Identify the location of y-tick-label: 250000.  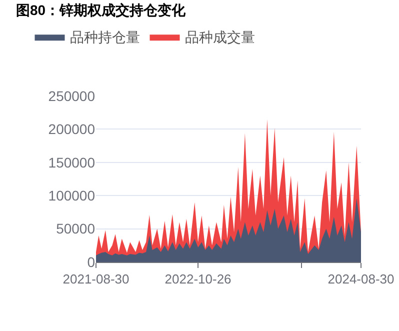
(72, 96).